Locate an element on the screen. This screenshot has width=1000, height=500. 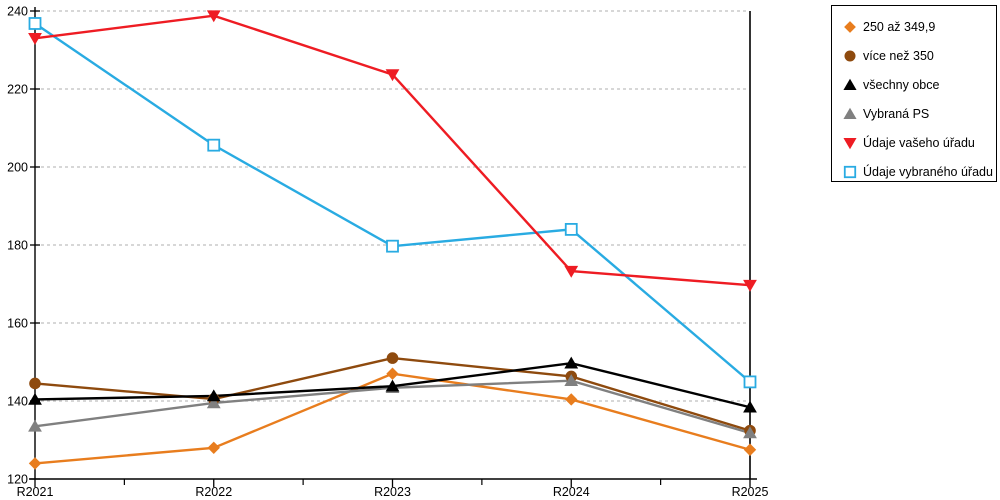
legend-label: Vybraná PS is located at coordinates (896, 113).